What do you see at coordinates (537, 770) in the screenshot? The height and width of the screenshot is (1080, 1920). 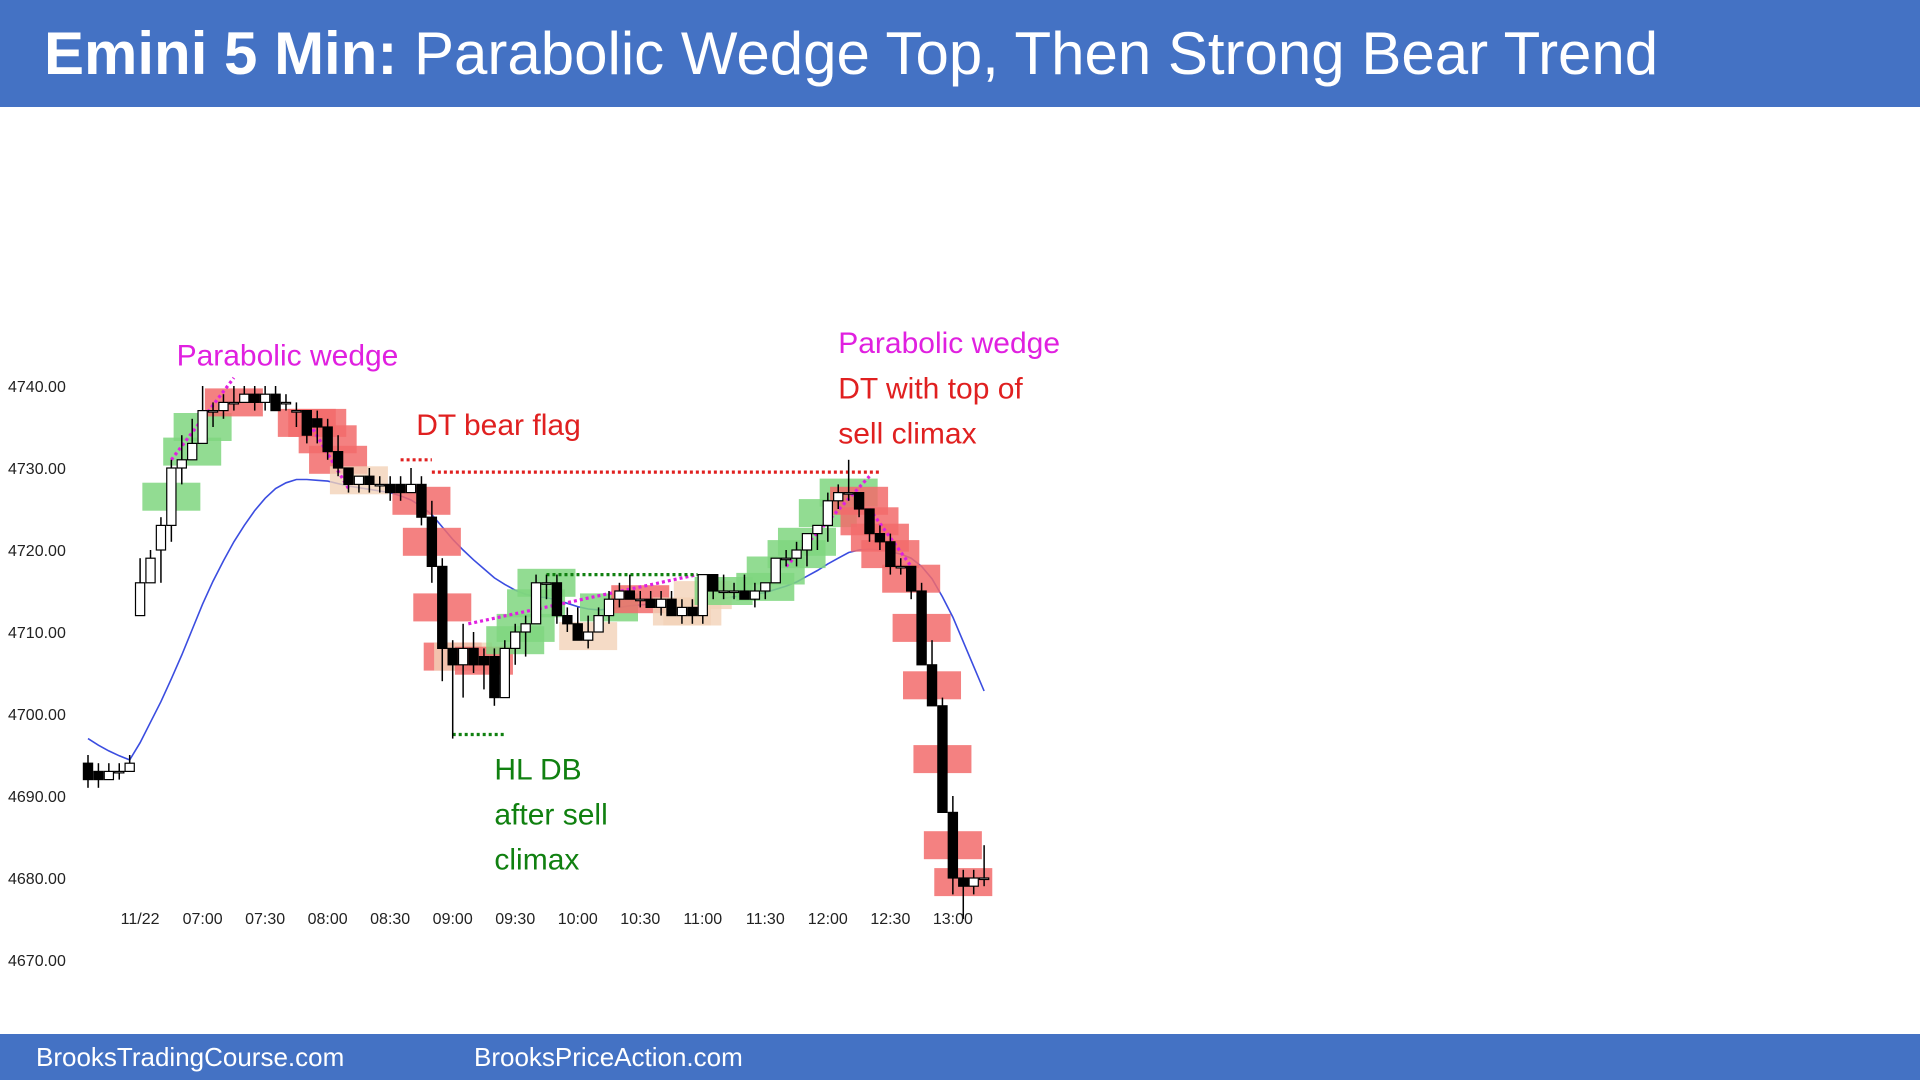 I see `annotation-hl-db: HL DB` at bounding box center [537, 770].